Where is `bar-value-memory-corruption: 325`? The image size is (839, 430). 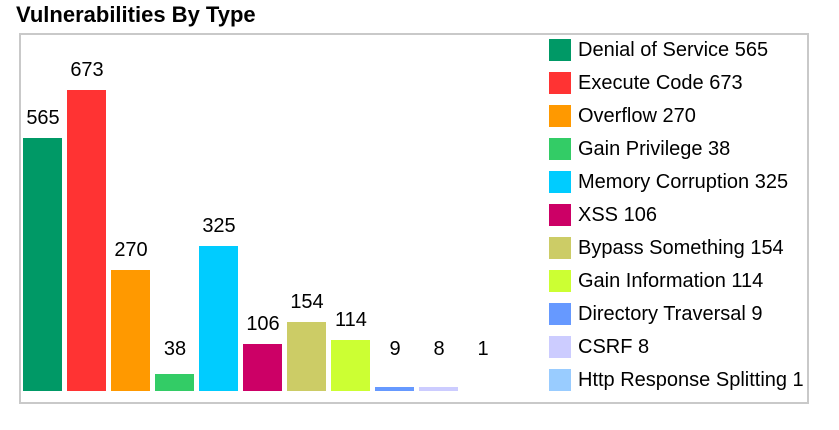
bar-value-memory-corruption: 325 is located at coordinates (219, 226).